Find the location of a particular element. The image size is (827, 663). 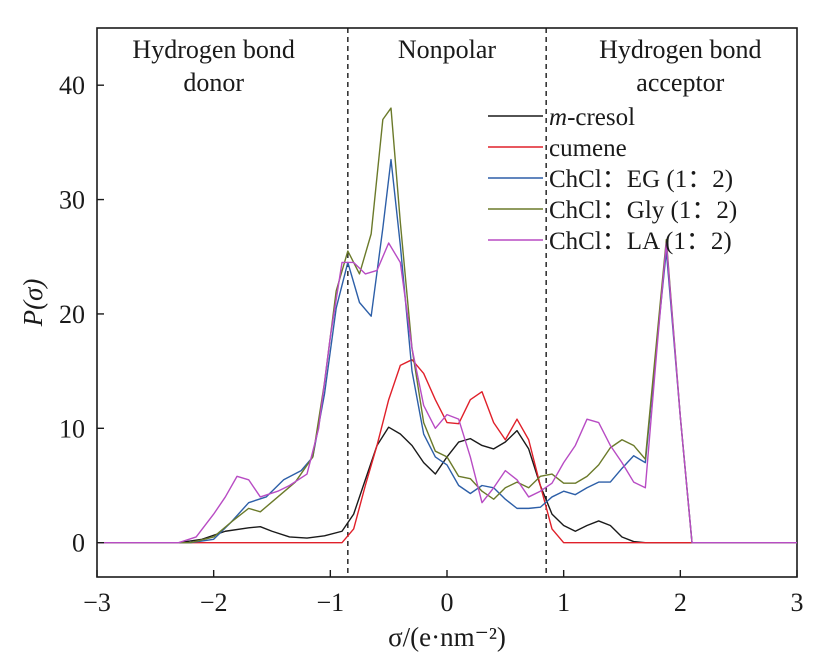

region-label-2: acceptor is located at coordinates (680, 82).